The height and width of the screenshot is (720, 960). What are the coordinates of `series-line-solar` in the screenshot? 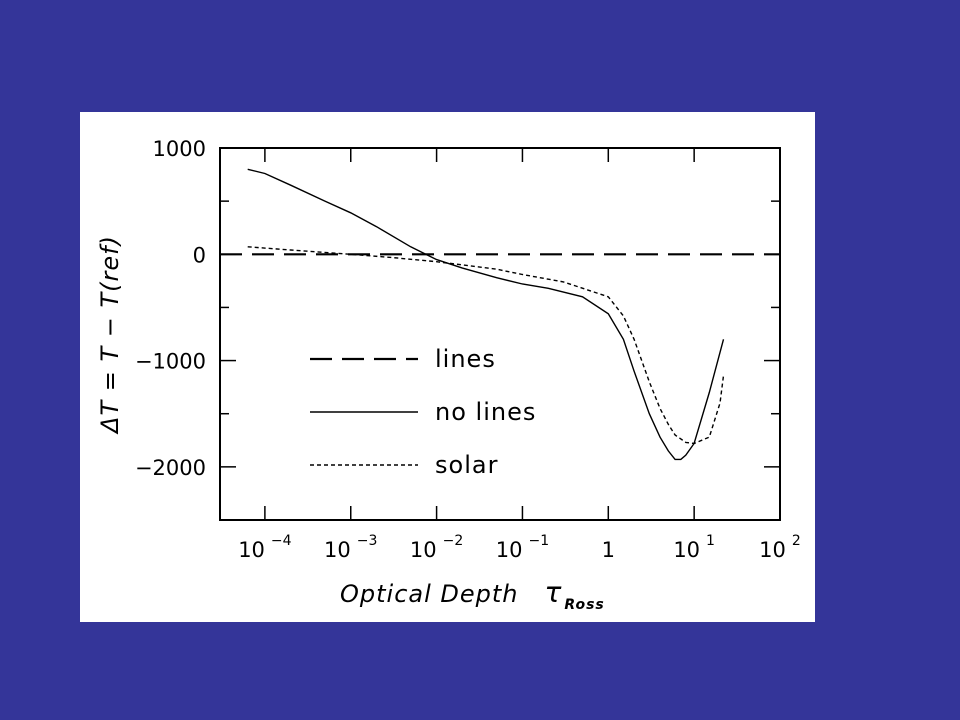 It's located at (486, 345).